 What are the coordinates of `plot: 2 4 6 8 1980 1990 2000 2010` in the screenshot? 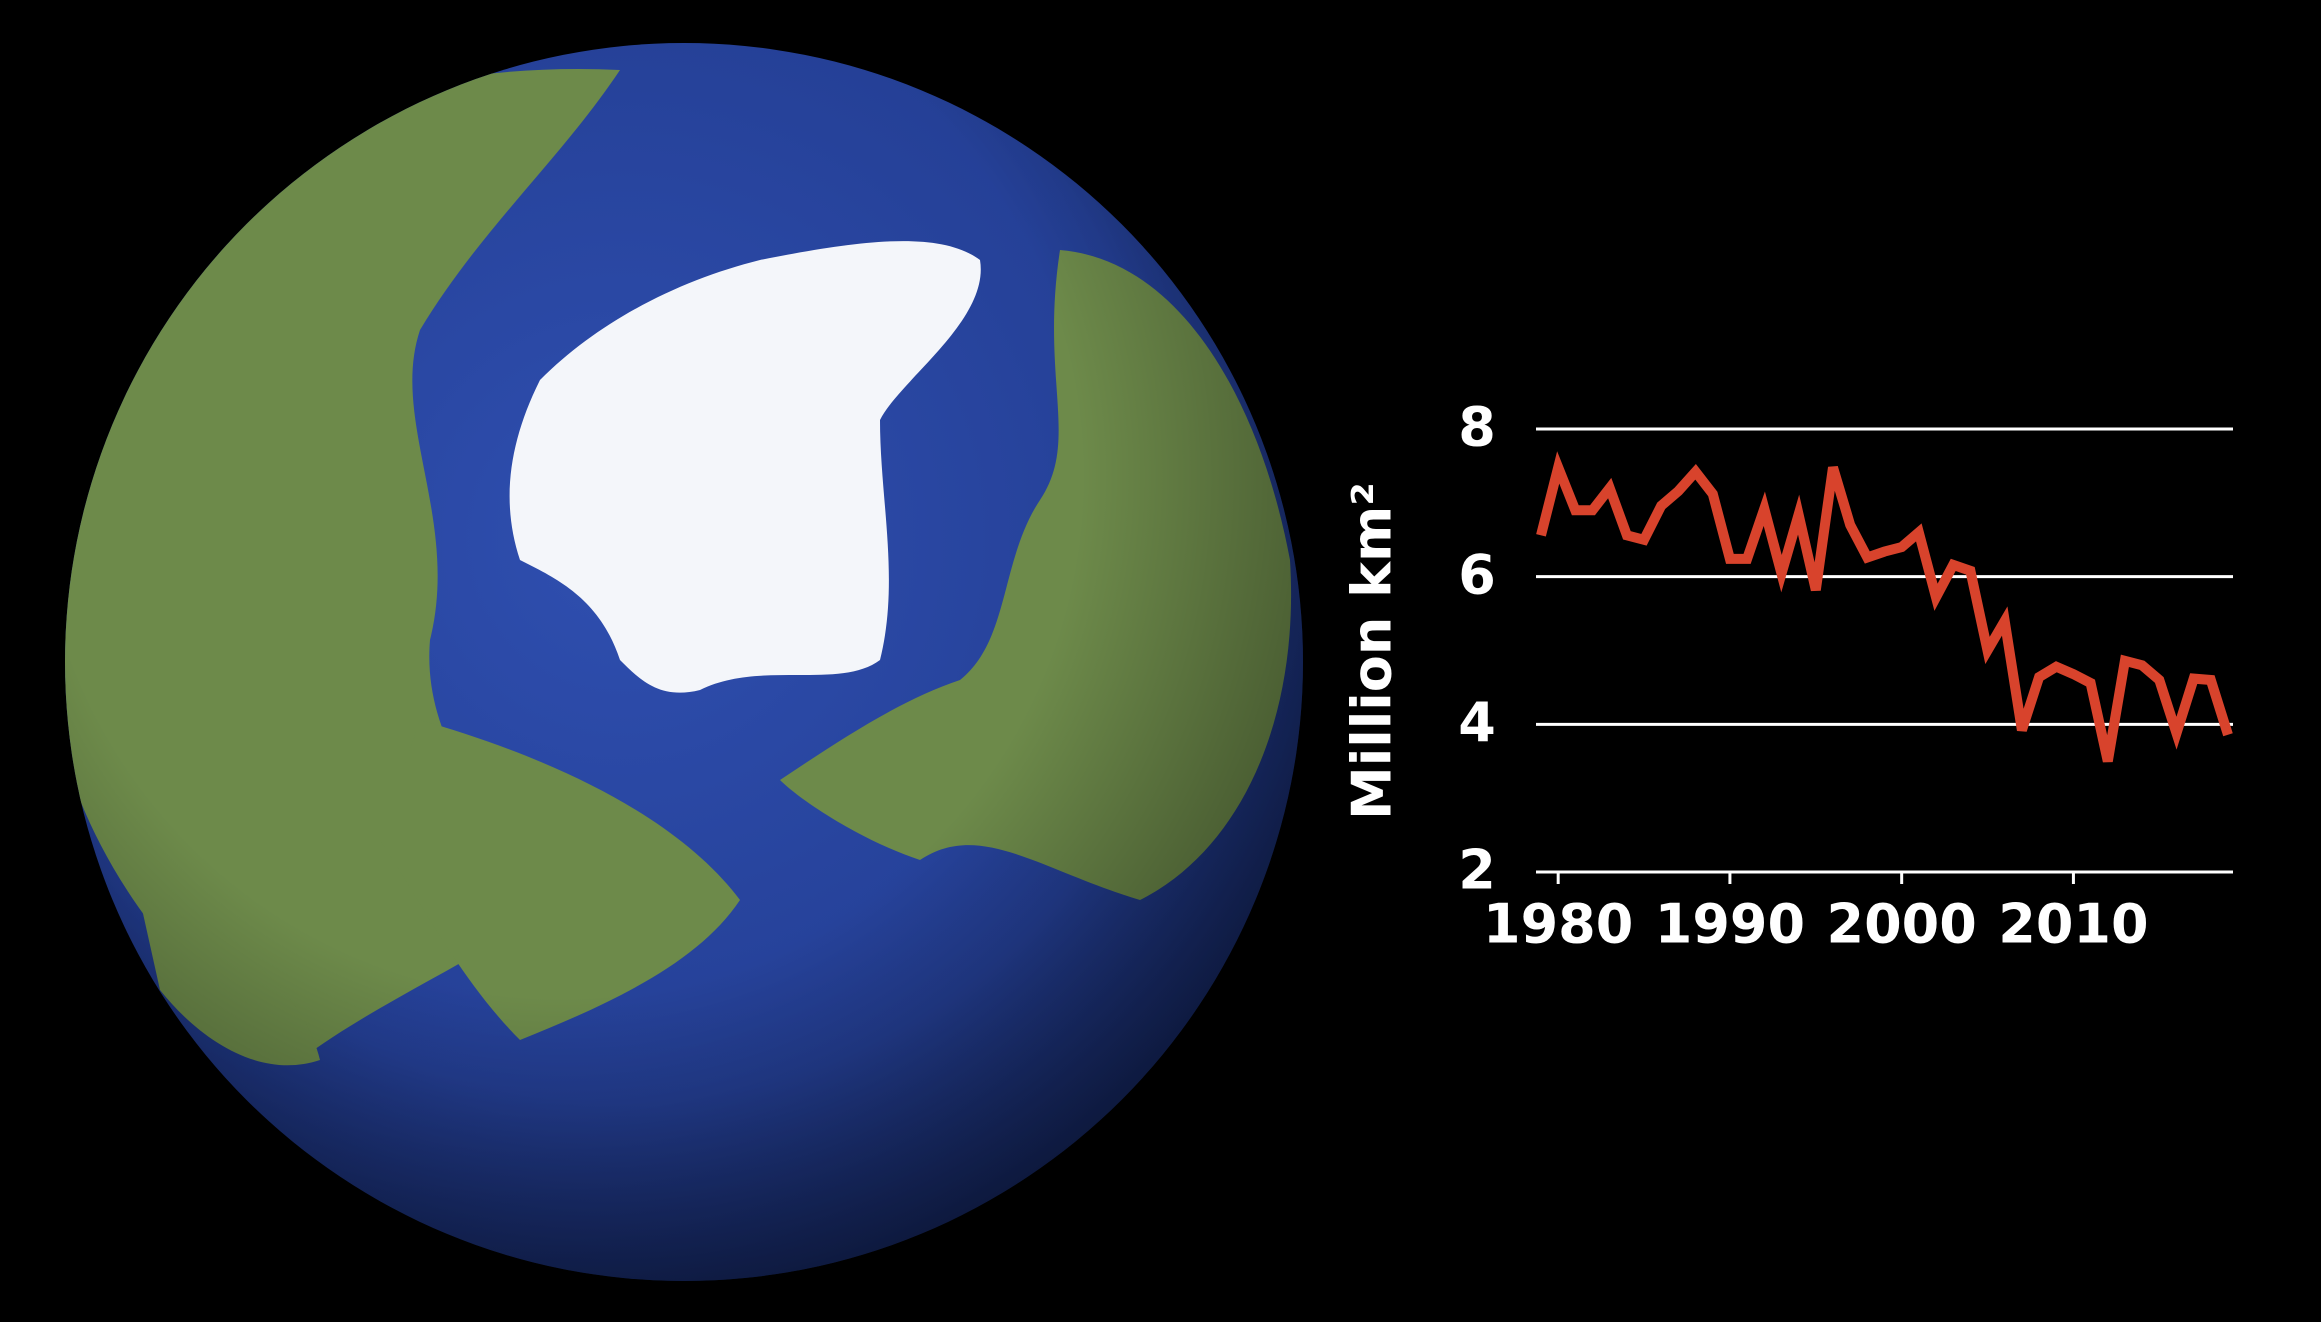 It's located at (1845, 676).